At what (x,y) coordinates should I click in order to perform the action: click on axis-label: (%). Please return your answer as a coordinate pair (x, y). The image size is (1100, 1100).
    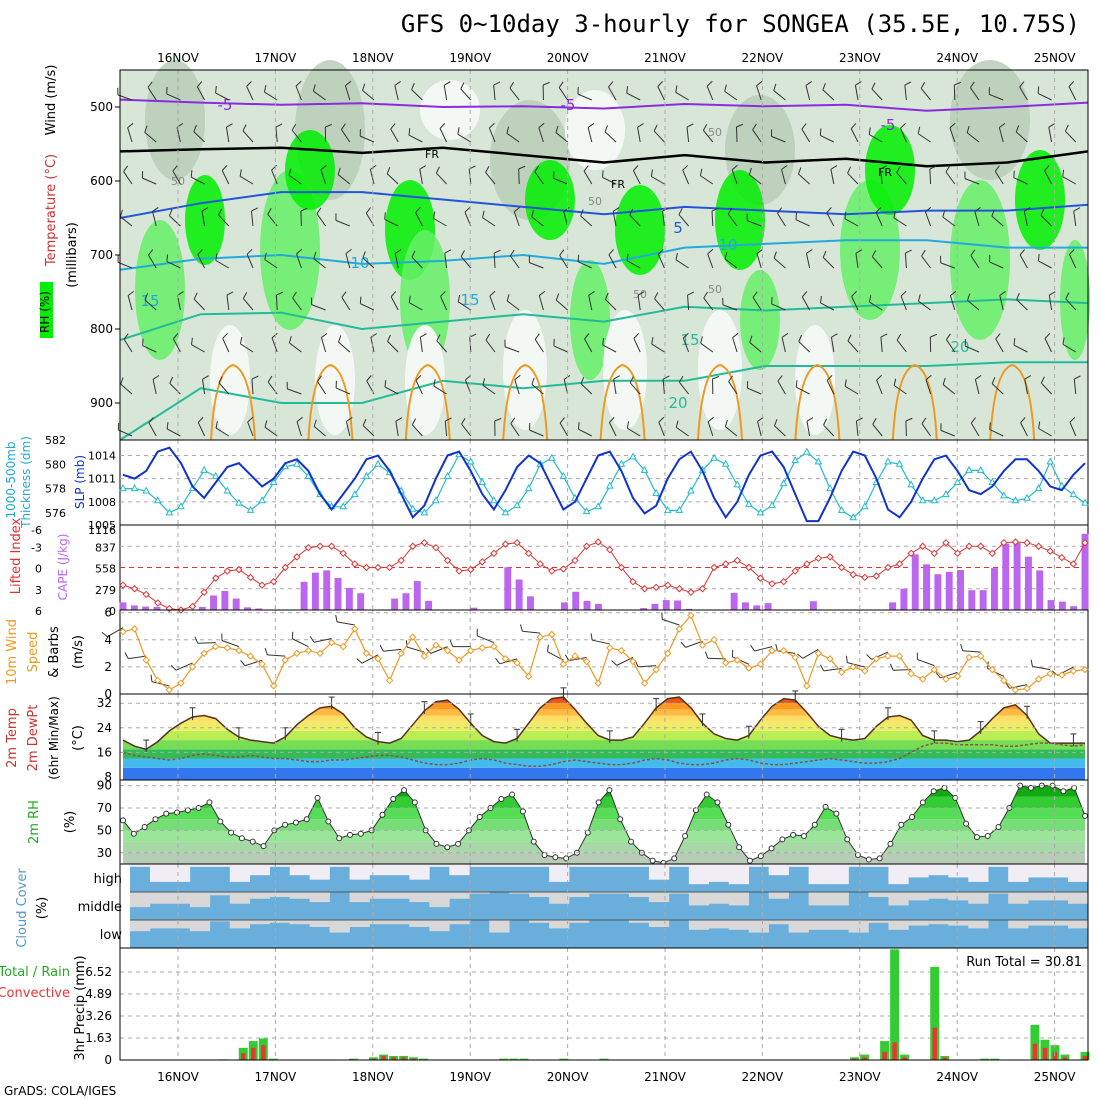
    Looking at the image, I should click on (42, 908).